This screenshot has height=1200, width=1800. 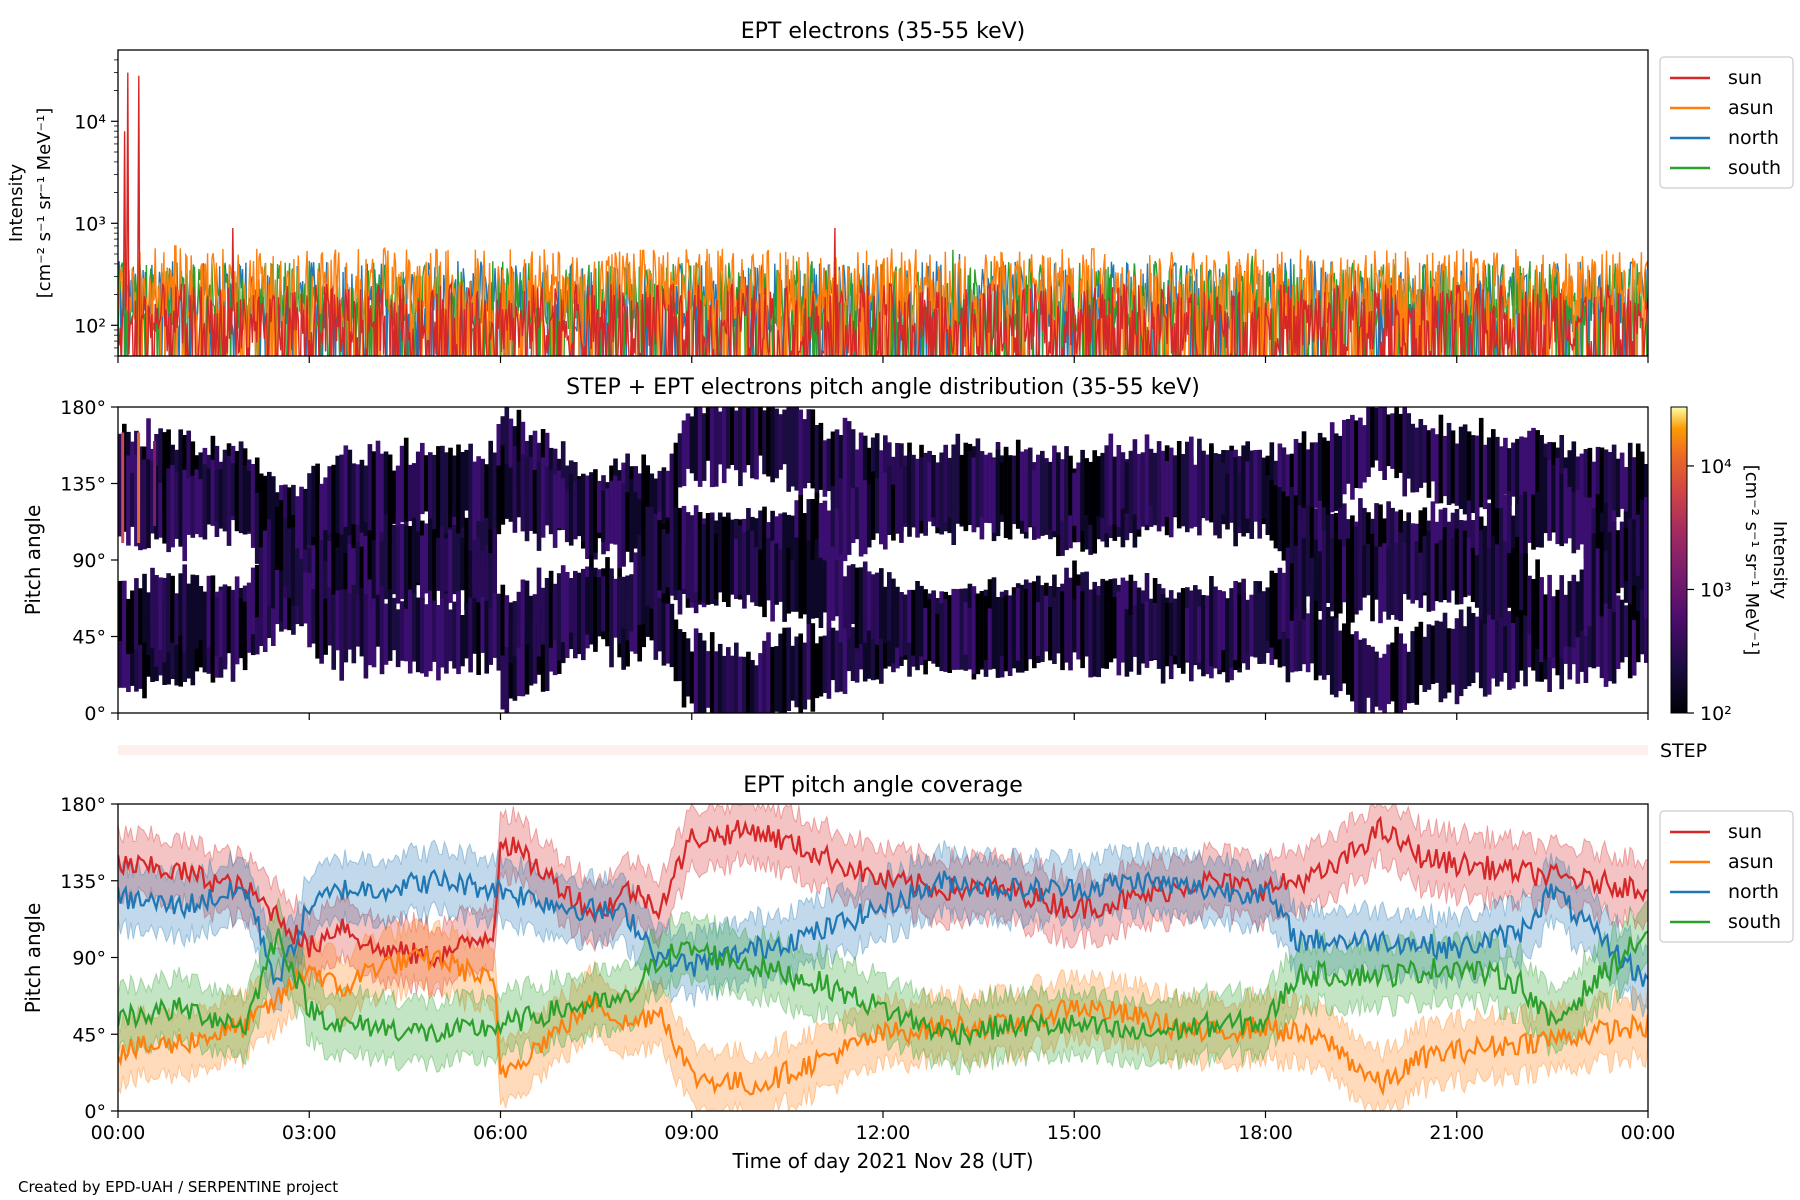 What do you see at coordinates (1683, 751) in the screenshot?
I see `step-label: STEP` at bounding box center [1683, 751].